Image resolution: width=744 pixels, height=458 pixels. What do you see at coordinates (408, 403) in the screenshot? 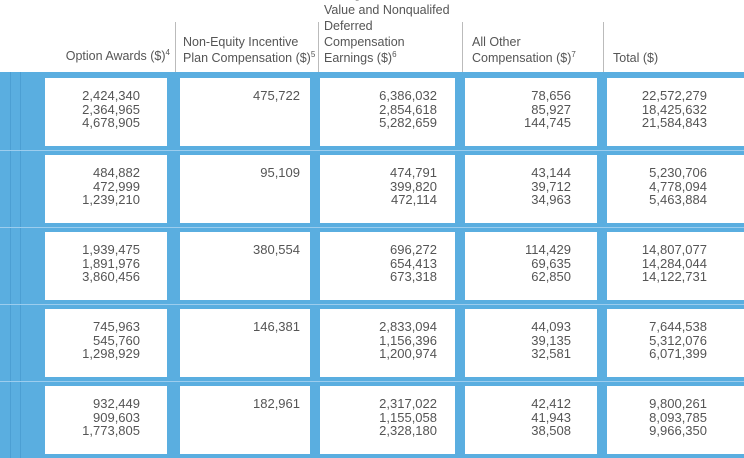
I see `cell-value: 2,317,022` at bounding box center [408, 403].